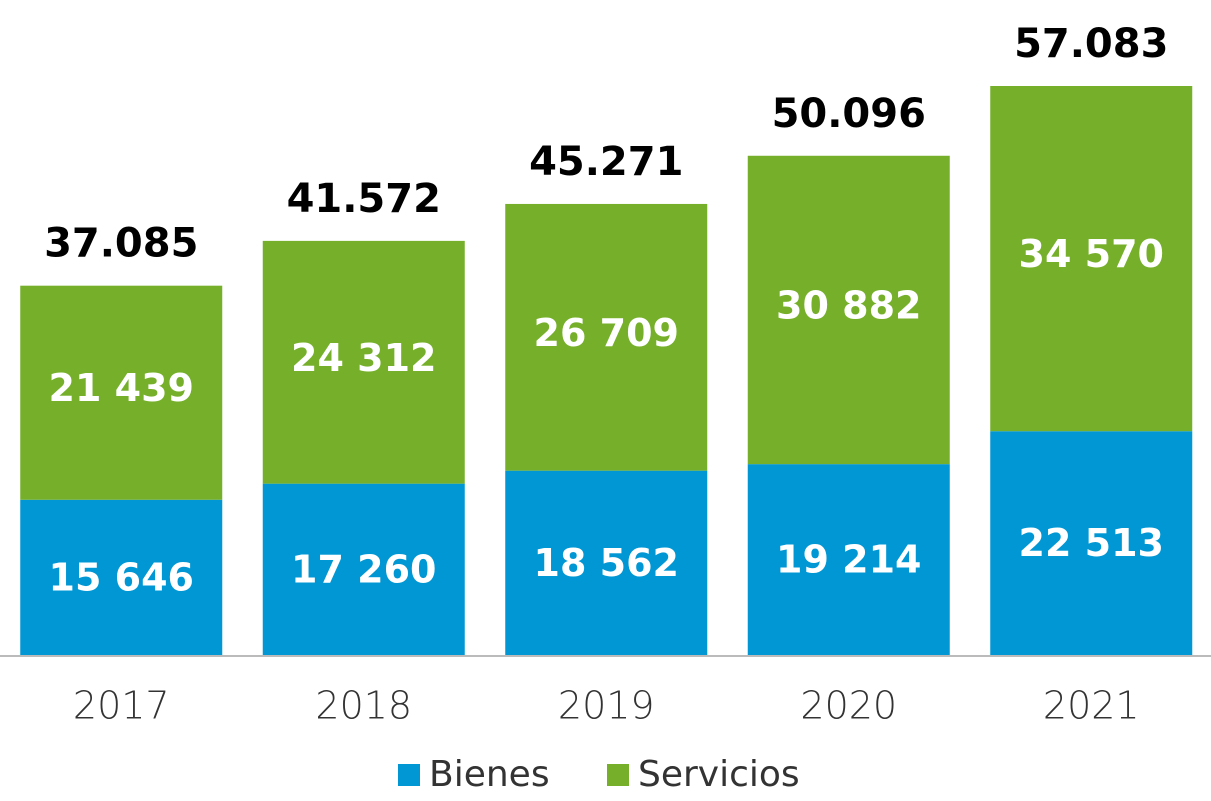 The width and height of the screenshot is (1211, 801). Describe the element at coordinates (1091, 44) in the screenshot. I see `total-label: 57.083` at that location.